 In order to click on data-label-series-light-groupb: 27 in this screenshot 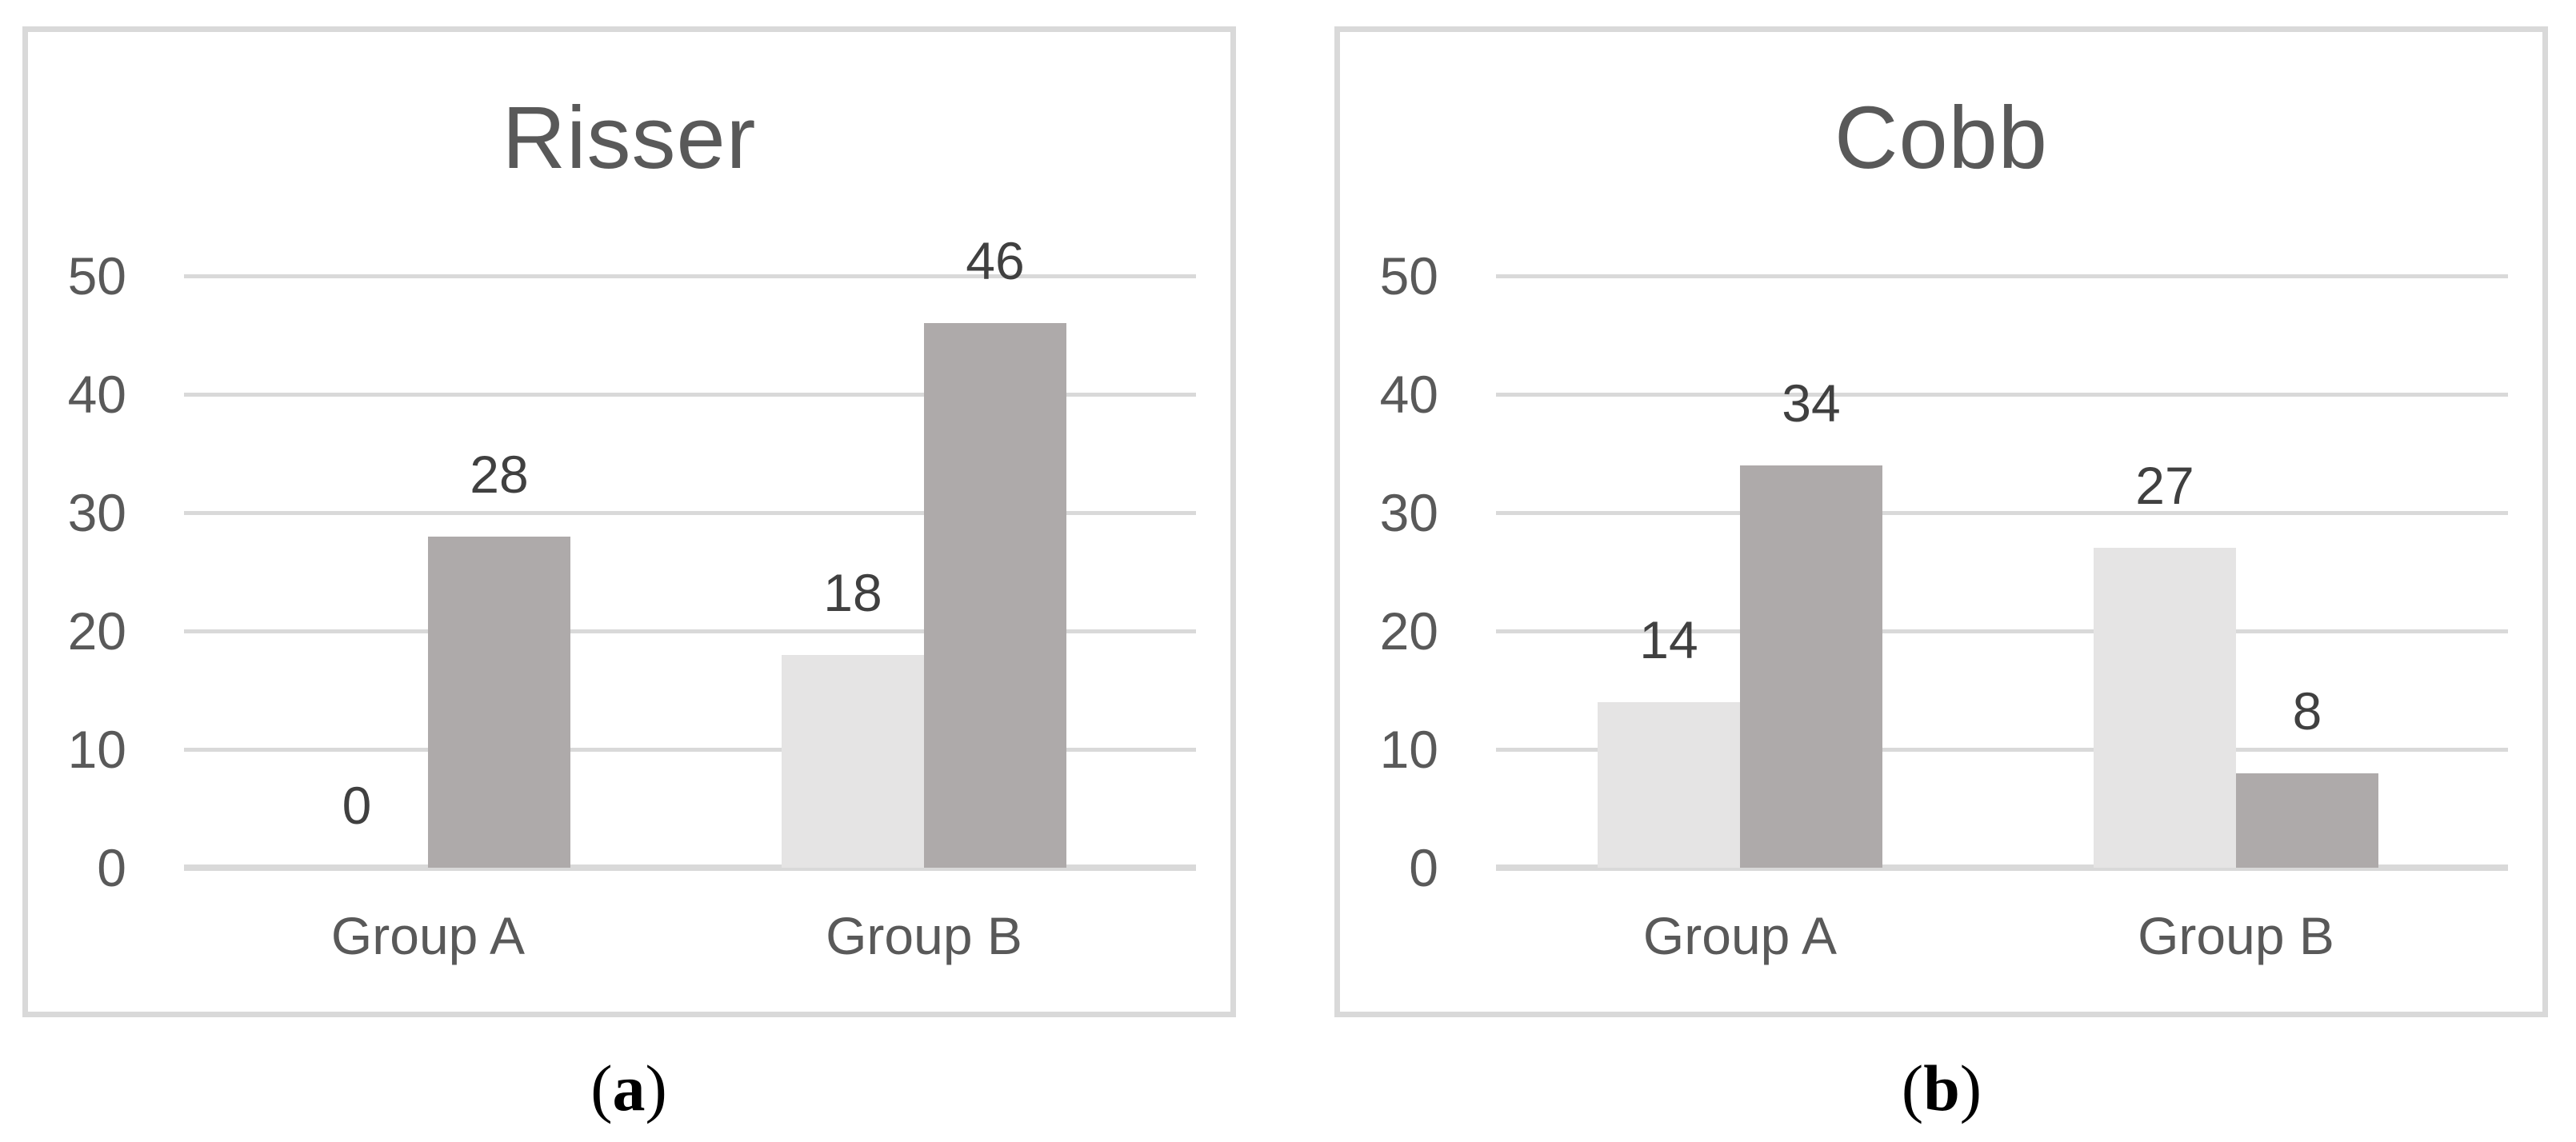, I will do `click(2164, 486)`.